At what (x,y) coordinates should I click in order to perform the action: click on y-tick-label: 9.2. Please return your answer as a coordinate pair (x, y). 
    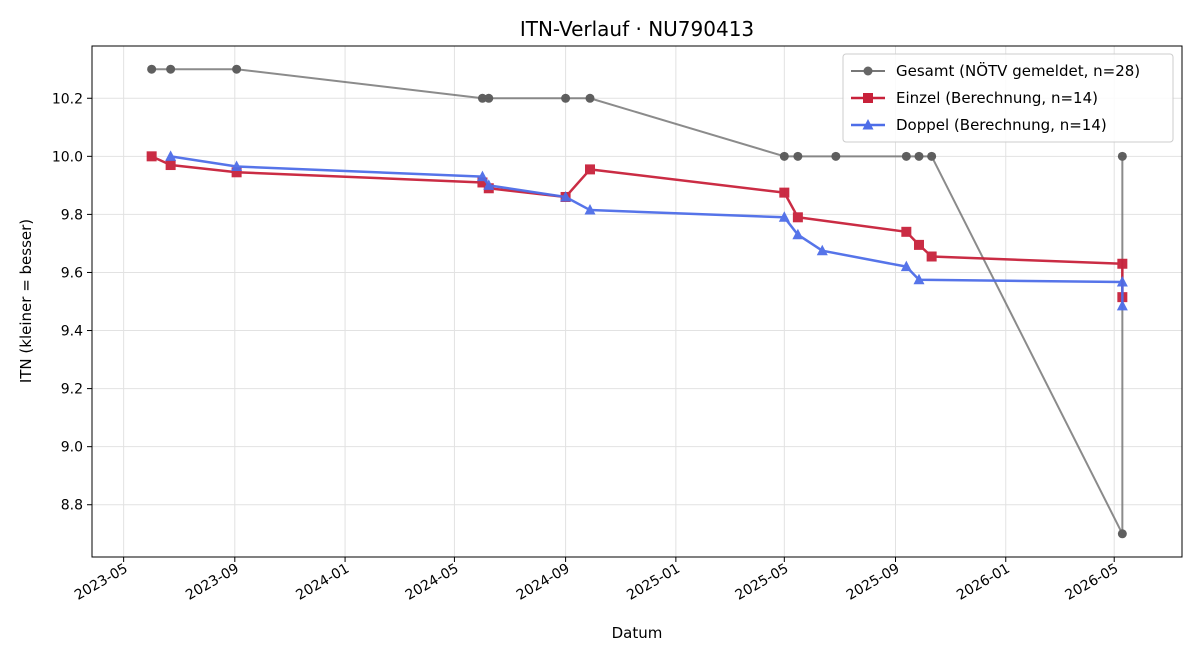
    Looking at the image, I should click on (72, 390).